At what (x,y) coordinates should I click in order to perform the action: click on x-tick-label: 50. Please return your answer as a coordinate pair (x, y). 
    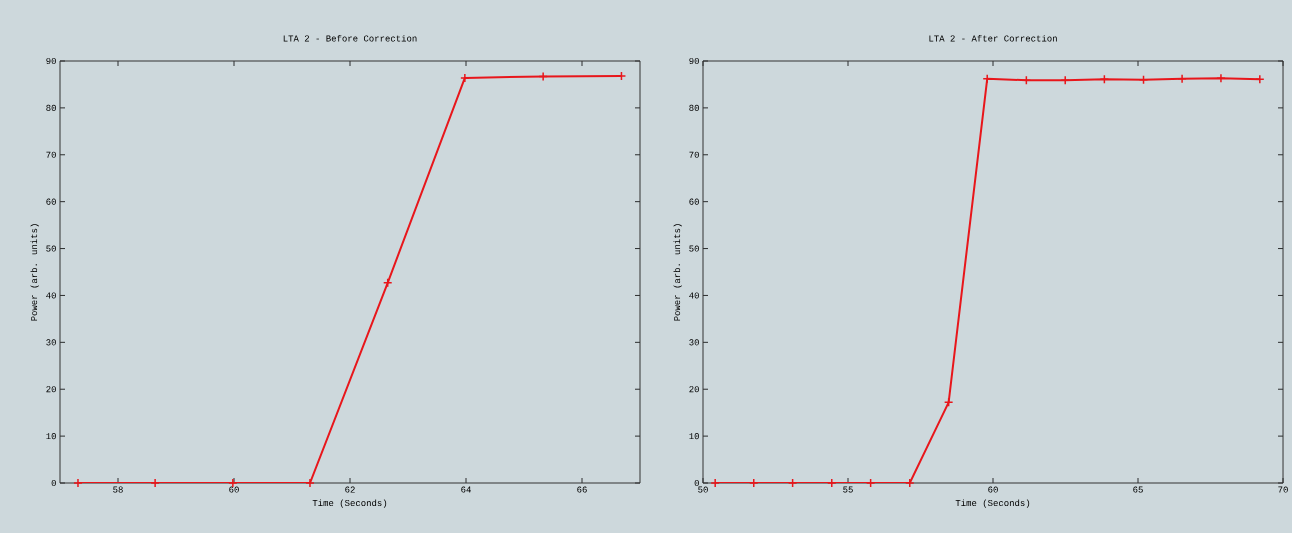
    Looking at the image, I should click on (703, 489).